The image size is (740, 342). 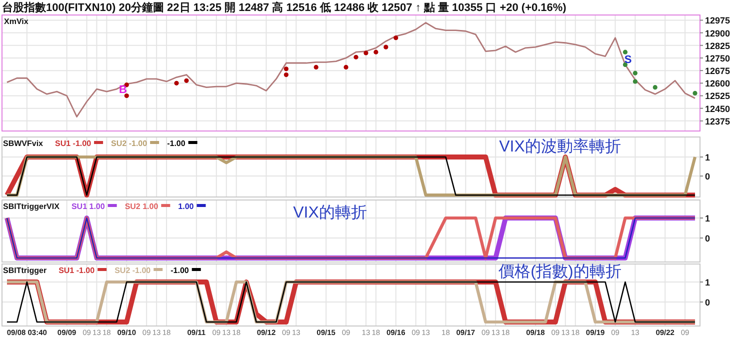 I want to click on y-tick-label: 12900, so click(x=717, y=33).